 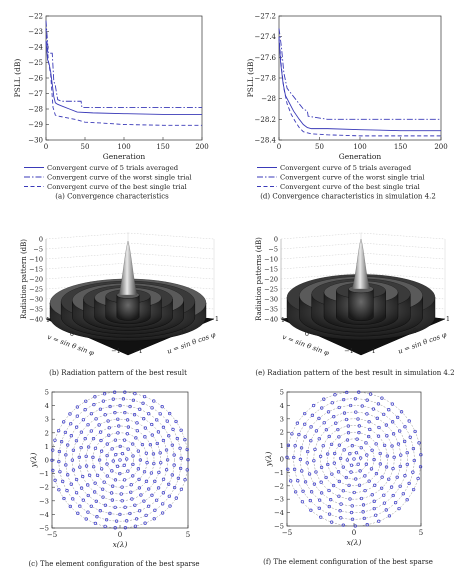 I want to click on z-tick-label: −5, so click(x=273, y=249).